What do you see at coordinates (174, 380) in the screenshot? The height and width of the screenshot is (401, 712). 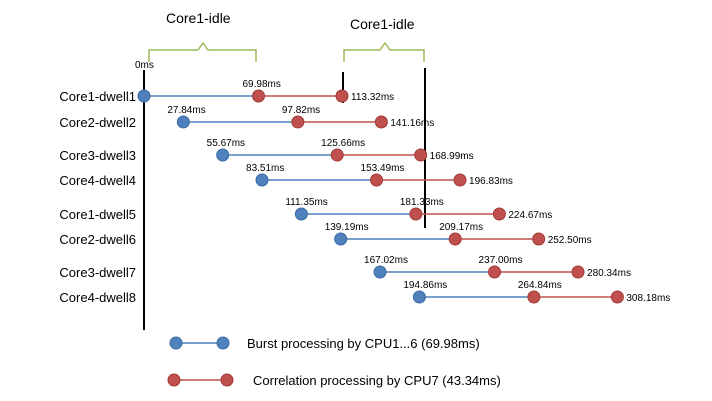 I see `legend-correlation-dot-left` at bounding box center [174, 380].